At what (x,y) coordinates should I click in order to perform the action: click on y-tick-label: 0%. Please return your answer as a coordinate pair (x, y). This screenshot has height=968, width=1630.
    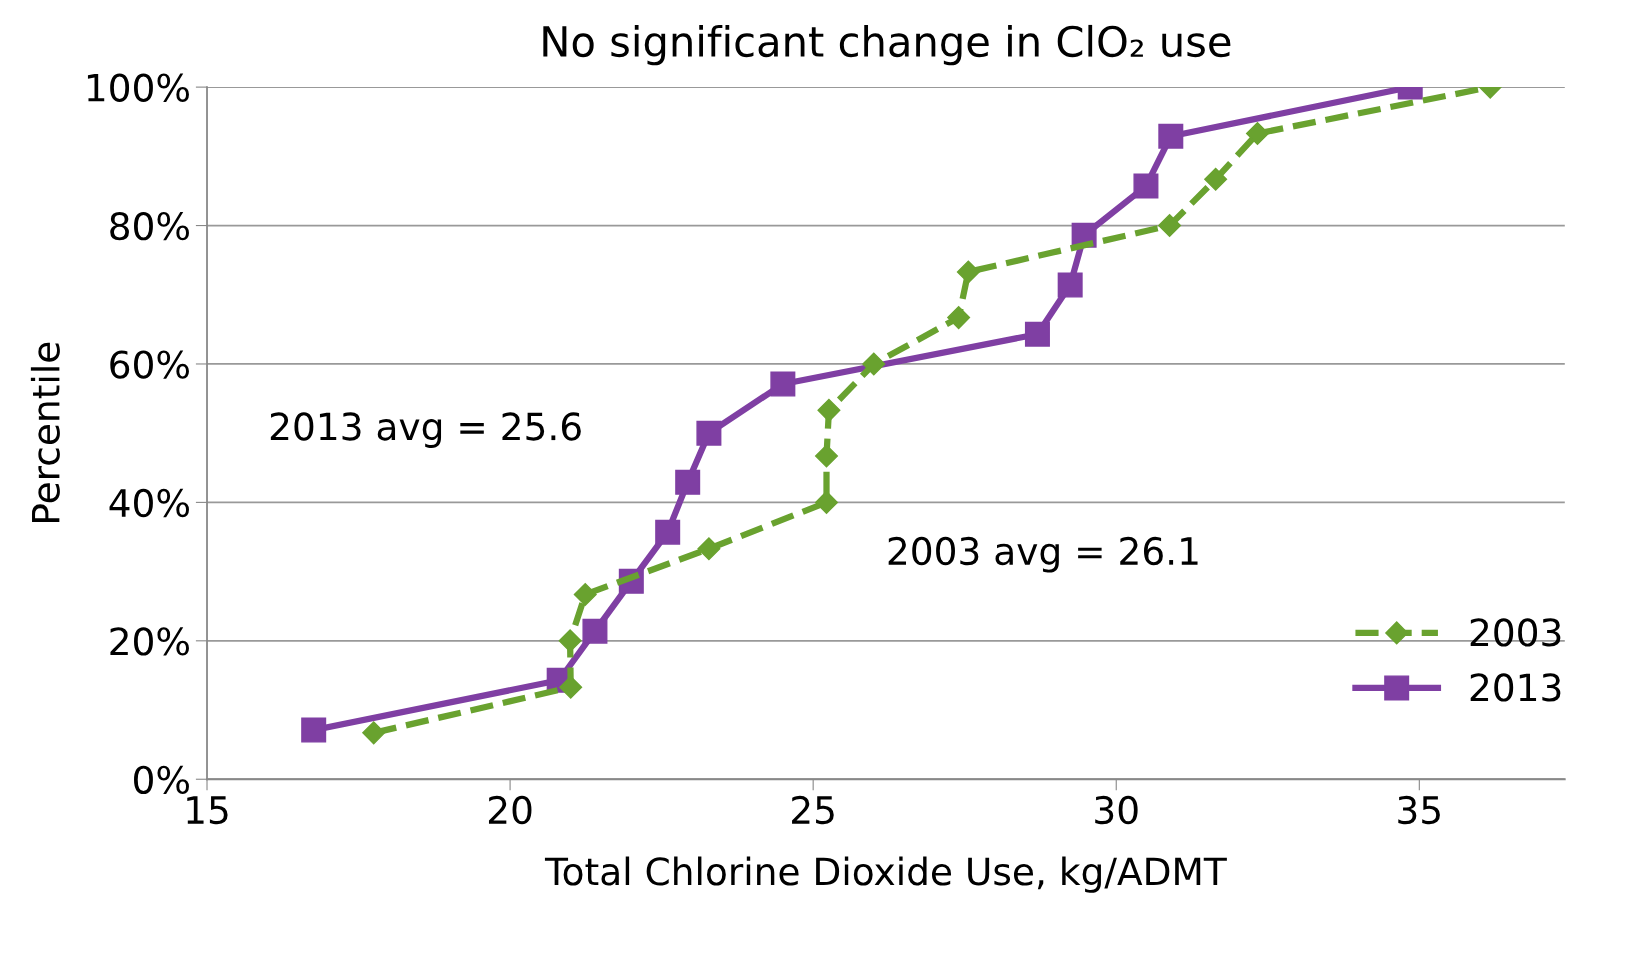
    Looking at the image, I should click on (161, 780).